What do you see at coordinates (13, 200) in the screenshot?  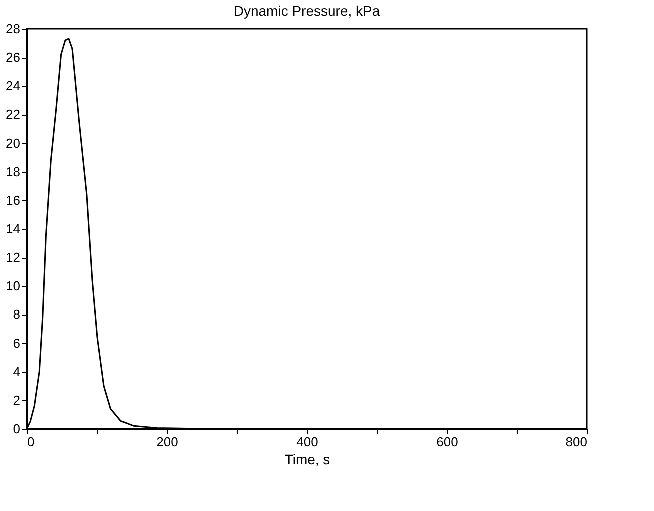 I see `y-tick-label: 16` at bounding box center [13, 200].